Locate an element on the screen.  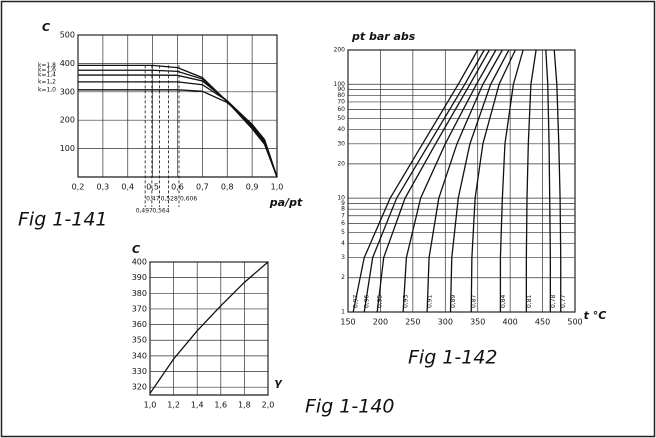
x-tick-label: 2,0 is located at coordinates (268, 405).